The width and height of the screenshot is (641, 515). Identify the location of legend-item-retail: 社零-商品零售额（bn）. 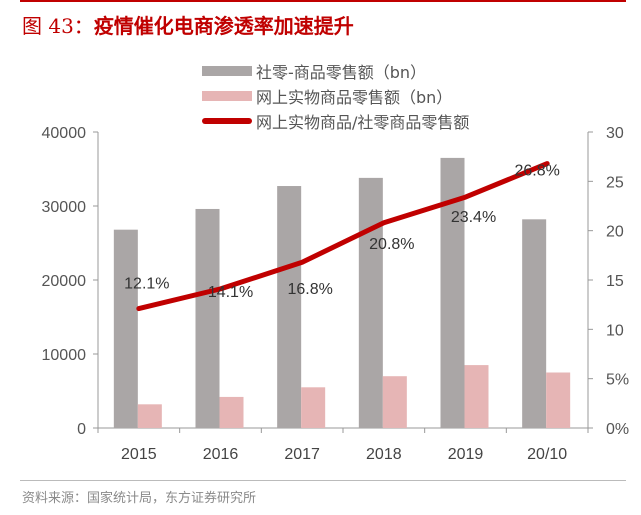
(335, 70).